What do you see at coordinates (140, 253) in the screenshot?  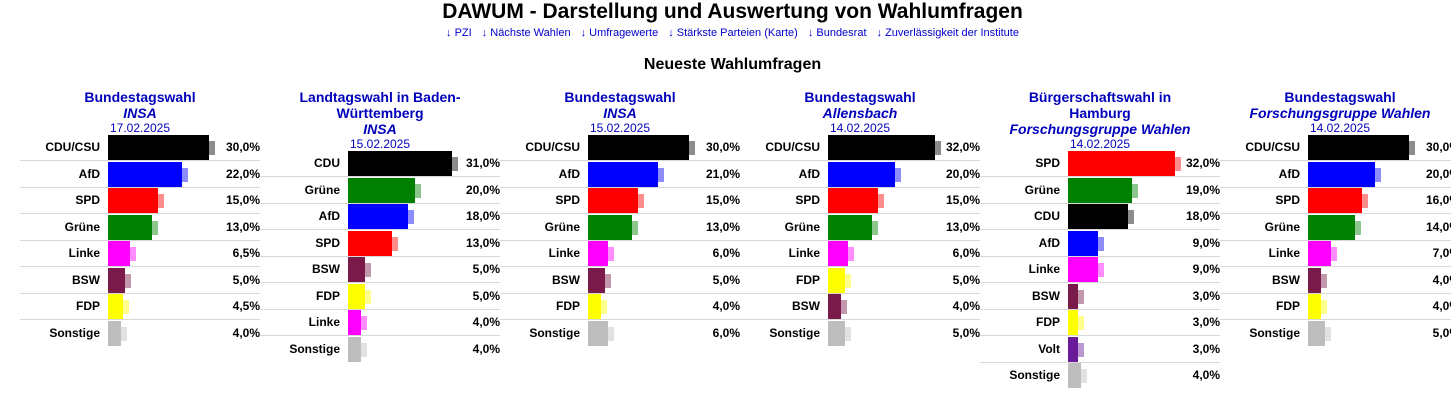 I see `result-row: Linke 6,5%` at bounding box center [140, 253].